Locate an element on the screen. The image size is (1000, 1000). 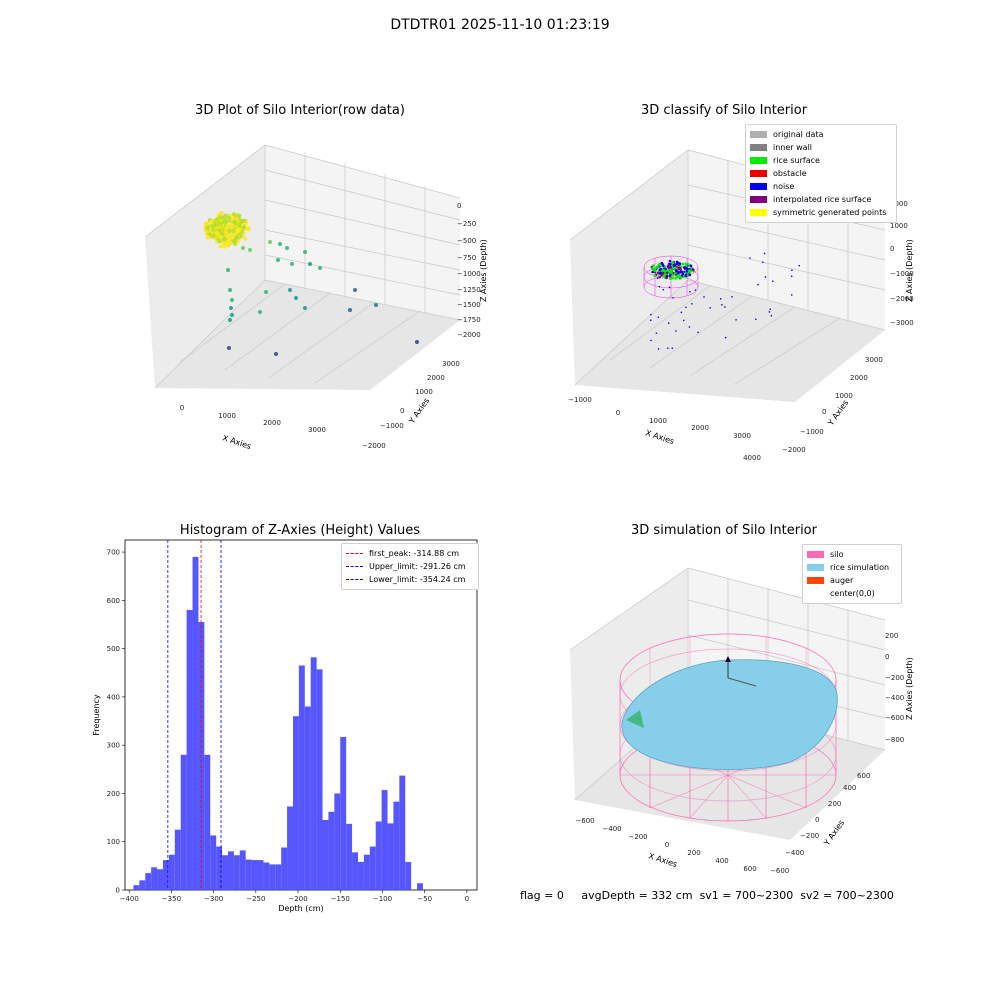
raw-x-tick-label: 3000 is located at coordinates (317, 430).